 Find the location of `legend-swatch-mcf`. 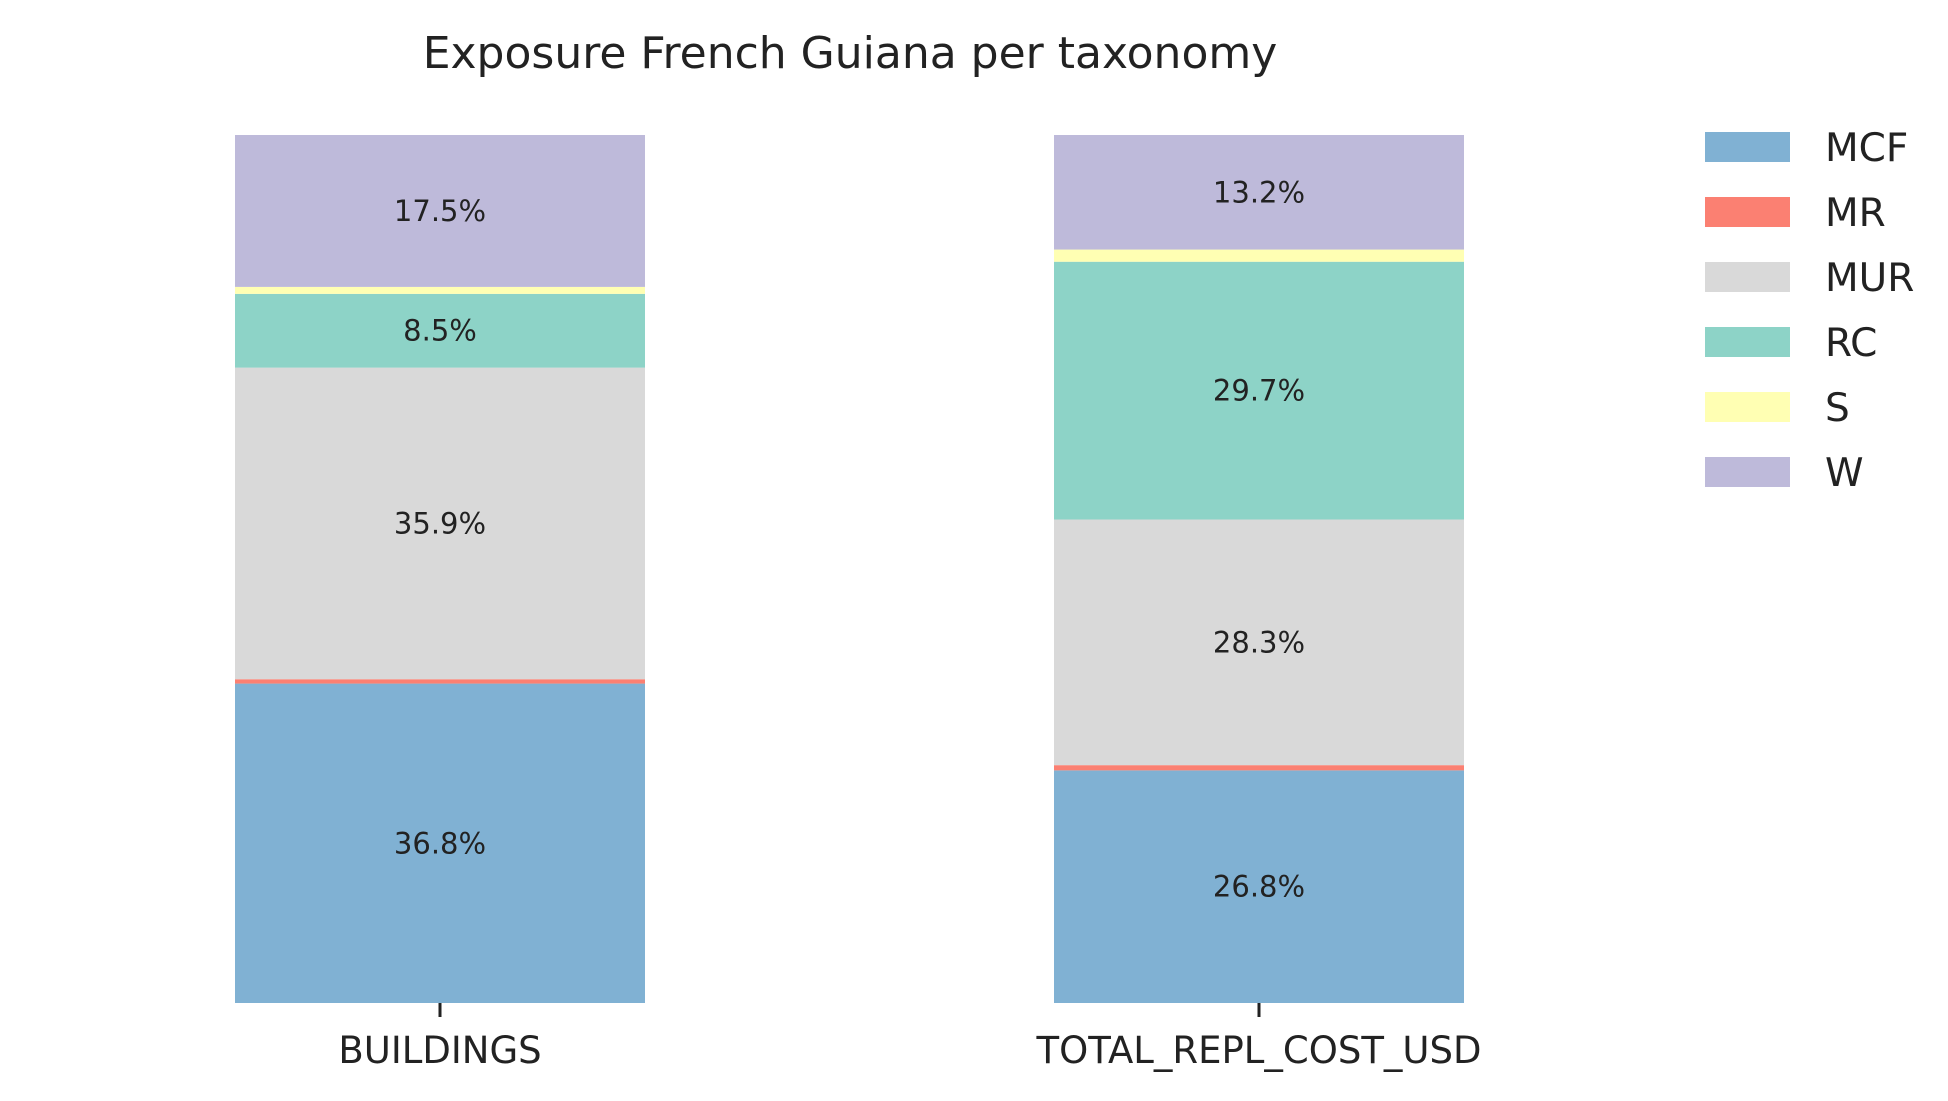

legend-swatch-mcf is located at coordinates (1747, 147).